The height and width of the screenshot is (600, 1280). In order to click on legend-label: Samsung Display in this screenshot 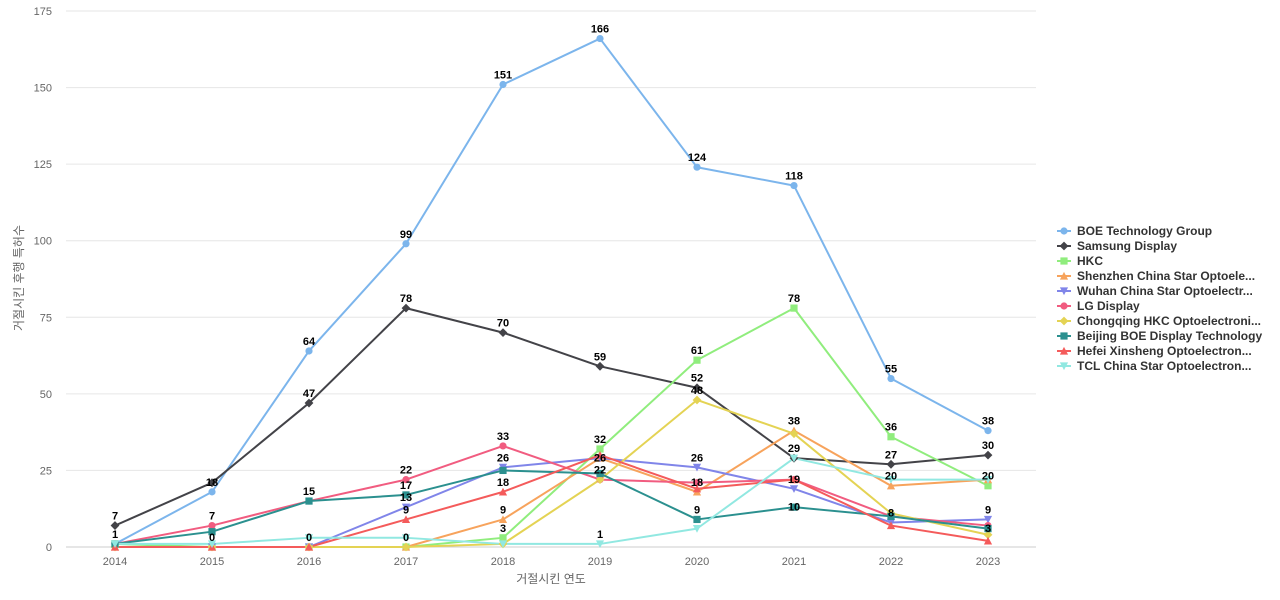, I will do `click(1127, 246)`.